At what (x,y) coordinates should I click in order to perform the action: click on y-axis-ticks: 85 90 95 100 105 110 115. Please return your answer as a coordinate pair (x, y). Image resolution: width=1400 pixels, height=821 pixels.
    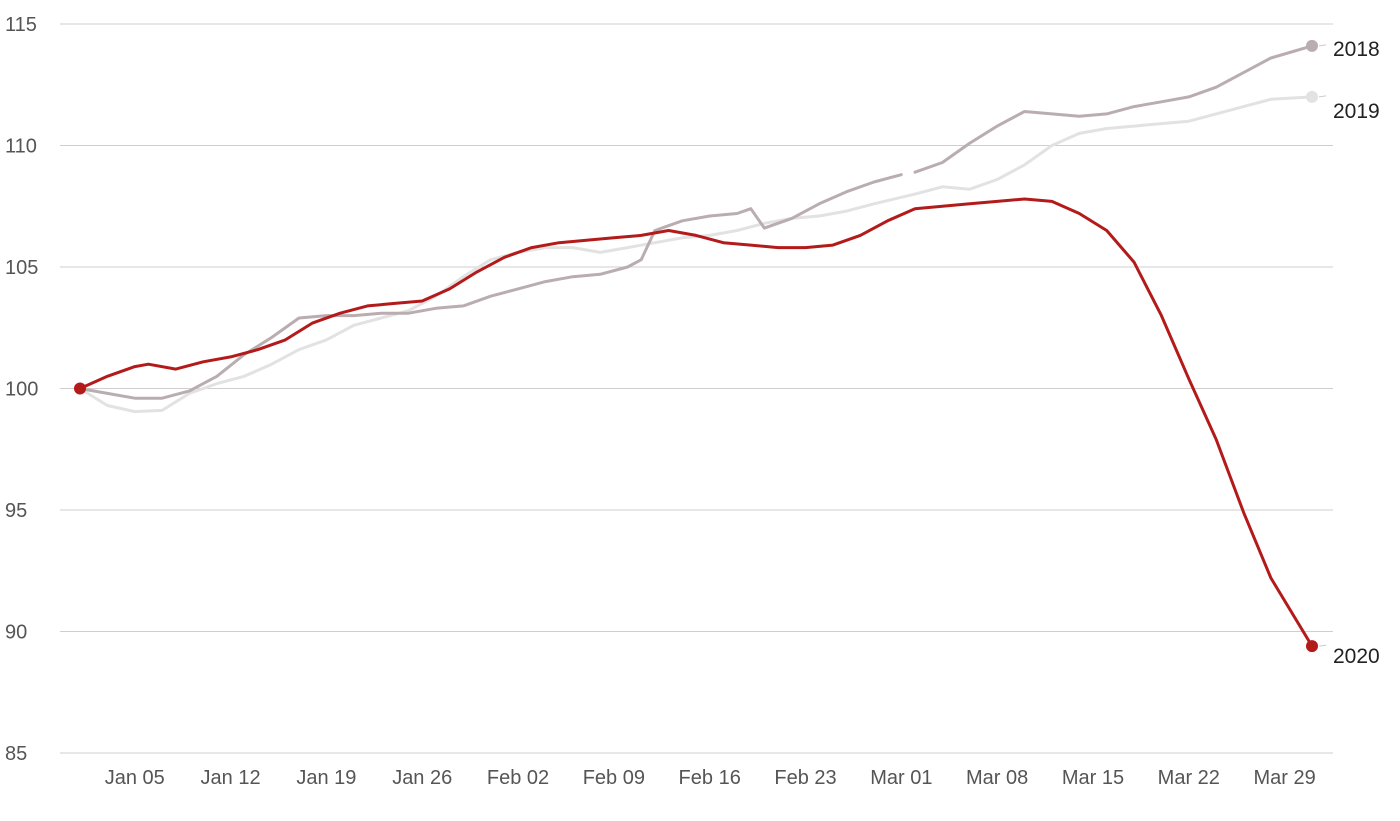
    Looking at the image, I should click on (21, 389).